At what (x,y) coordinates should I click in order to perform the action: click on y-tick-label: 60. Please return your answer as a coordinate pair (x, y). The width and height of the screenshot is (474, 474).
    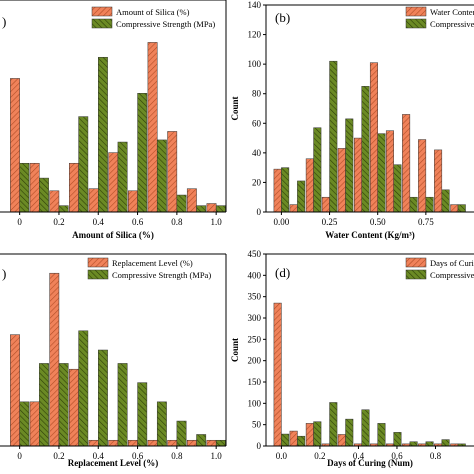
    Looking at the image, I should click on (257, 123).